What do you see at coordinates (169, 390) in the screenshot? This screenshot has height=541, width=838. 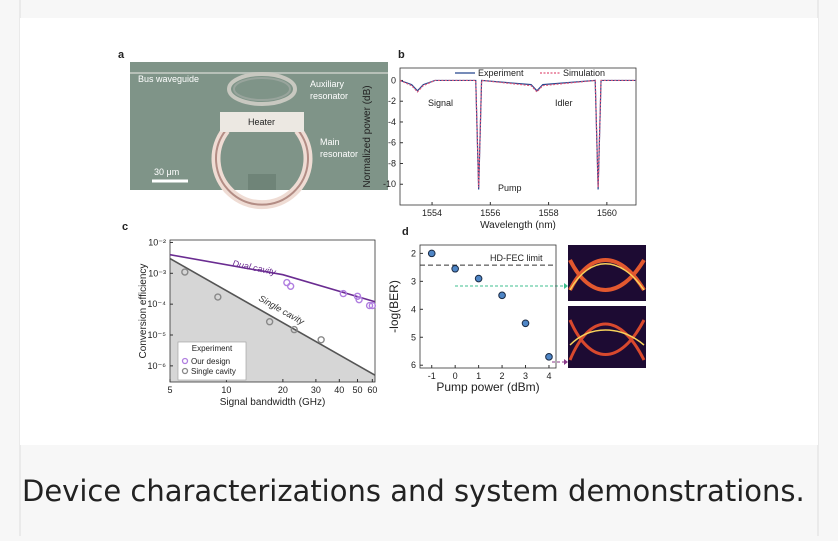 I see `x-tick-label: 5` at bounding box center [169, 390].